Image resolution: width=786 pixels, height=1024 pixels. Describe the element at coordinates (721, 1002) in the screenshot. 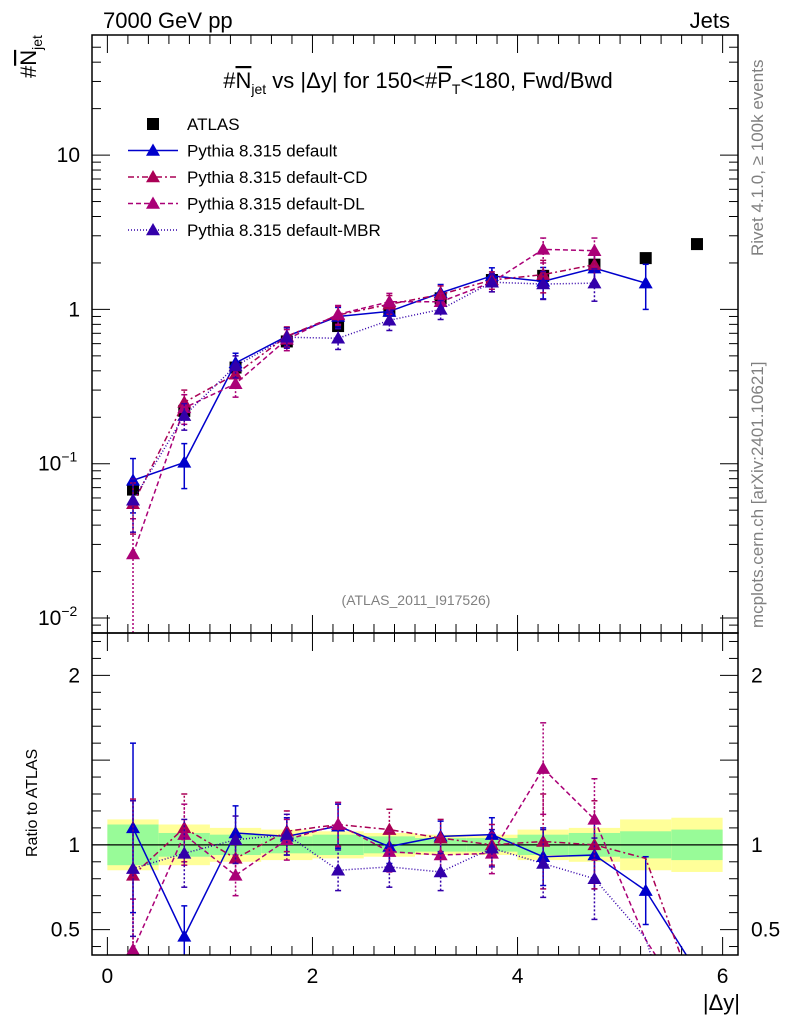

I see `x-axis-label: |Δy|` at that location.